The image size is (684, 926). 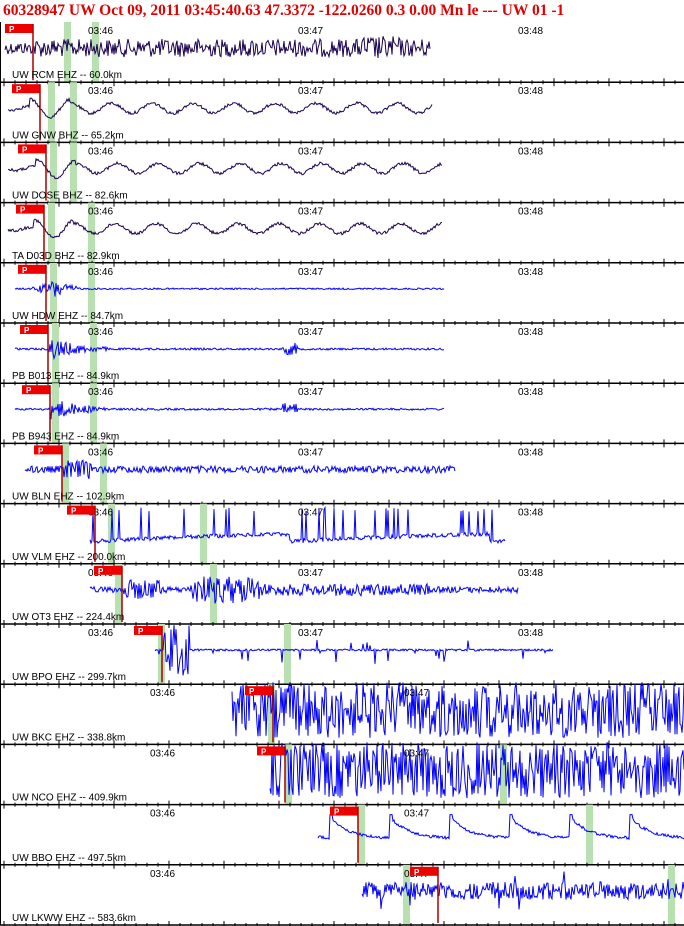 I want to click on trace-panel: 03:46 03:47 03:48 P UW VLM EHZ -- 200.0km, so click(x=342, y=535).